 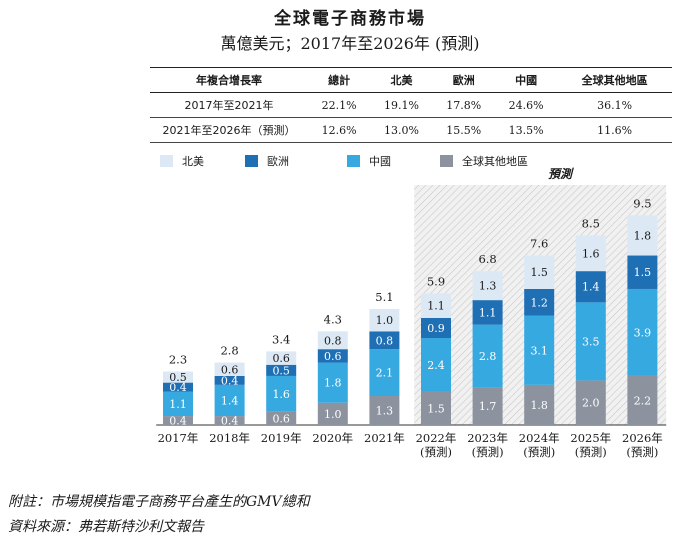 I want to click on total-label: 4.3, so click(x=333, y=319).